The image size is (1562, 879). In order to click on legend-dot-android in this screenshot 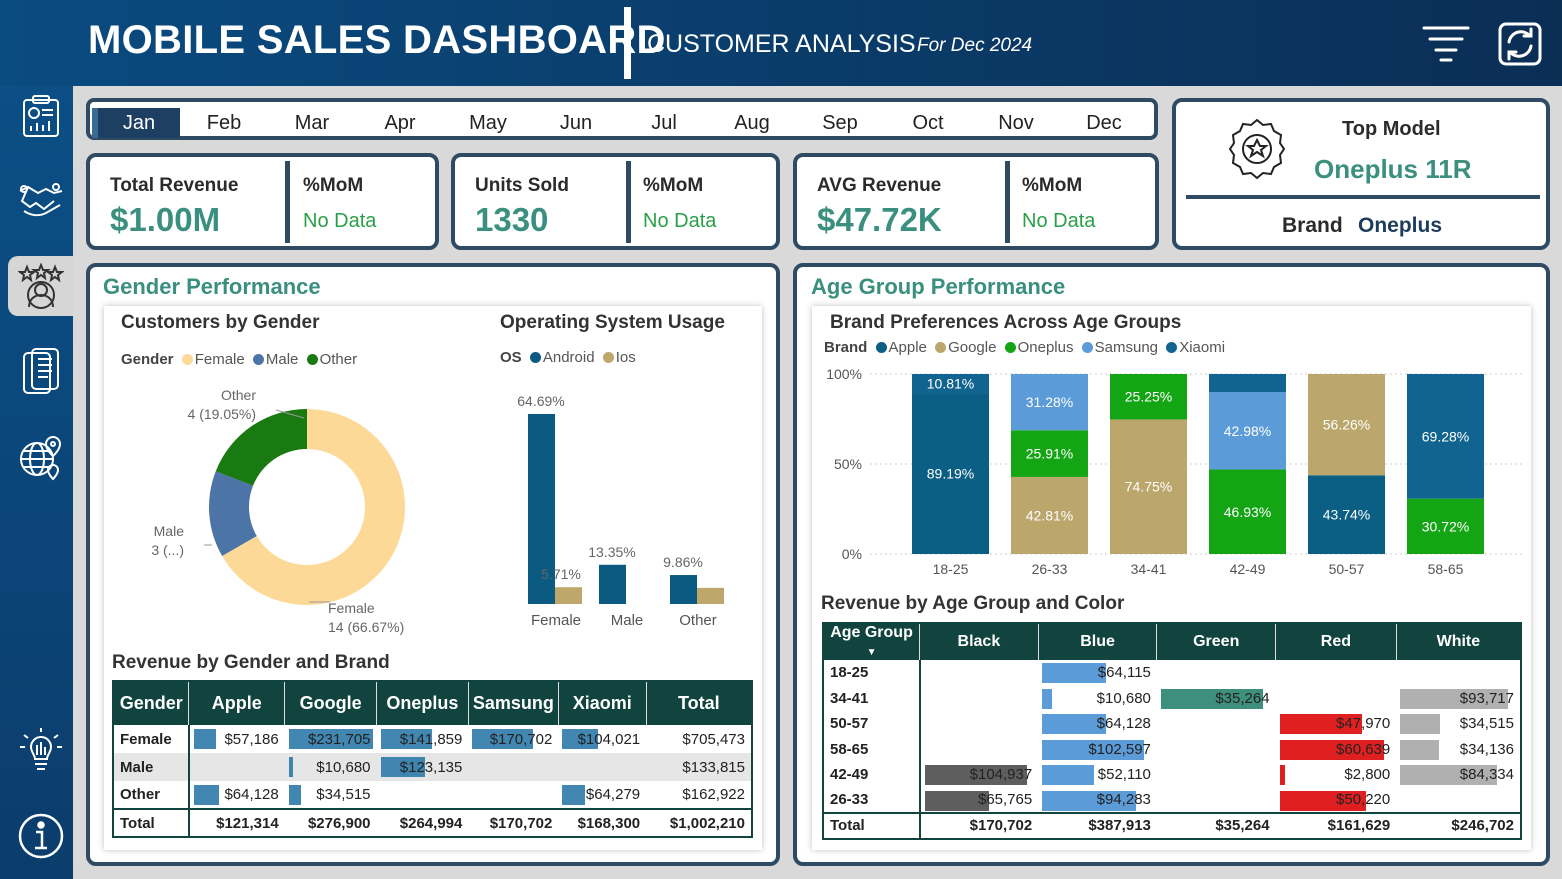, I will do `click(535, 357)`.